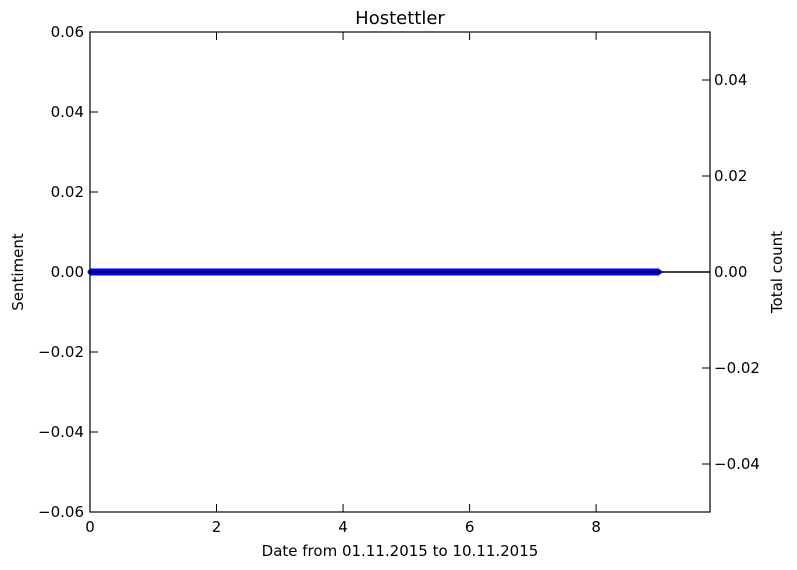 This screenshot has height=570, width=797. What do you see at coordinates (61, 512) in the screenshot?
I see `y-tick-label: −0.06` at bounding box center [61, 512].